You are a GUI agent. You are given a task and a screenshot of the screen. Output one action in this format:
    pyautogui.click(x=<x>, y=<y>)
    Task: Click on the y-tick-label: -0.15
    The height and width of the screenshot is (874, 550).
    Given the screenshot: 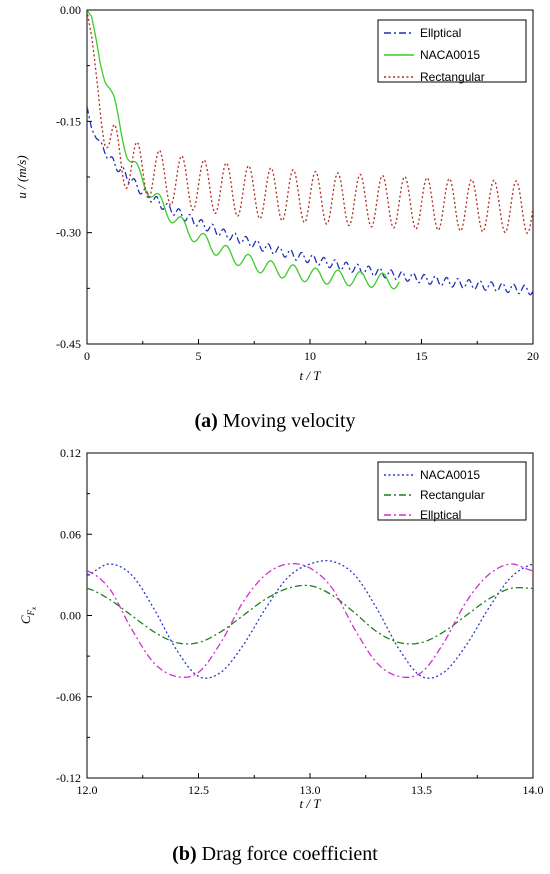 What is the action you would take?
    pyautogui.click(x=68, y=121)
    